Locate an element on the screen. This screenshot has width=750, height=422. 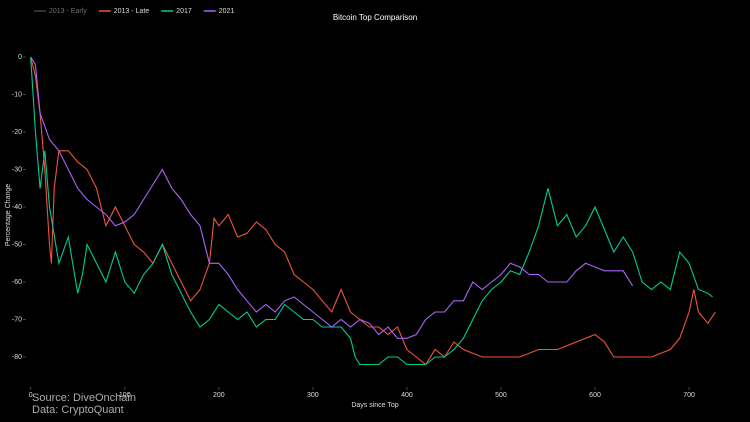
x-tick-label: 0 is located at coordinates (31, 395).